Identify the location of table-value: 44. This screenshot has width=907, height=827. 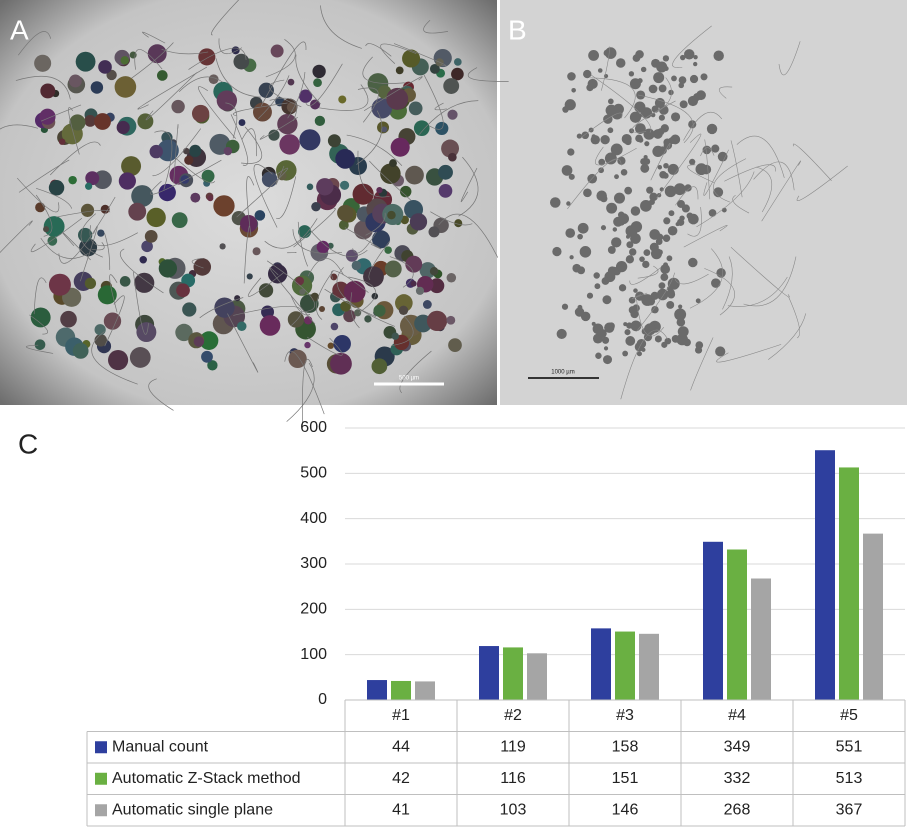
(401, 746).